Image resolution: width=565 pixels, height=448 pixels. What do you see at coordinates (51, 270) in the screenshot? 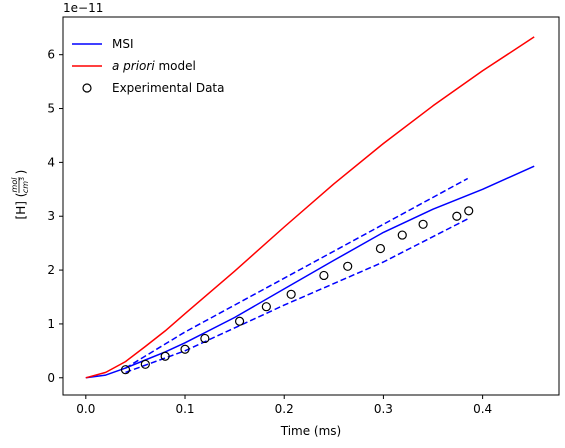
I see `y-tick-label: 2` at bounding box center [51, 270].